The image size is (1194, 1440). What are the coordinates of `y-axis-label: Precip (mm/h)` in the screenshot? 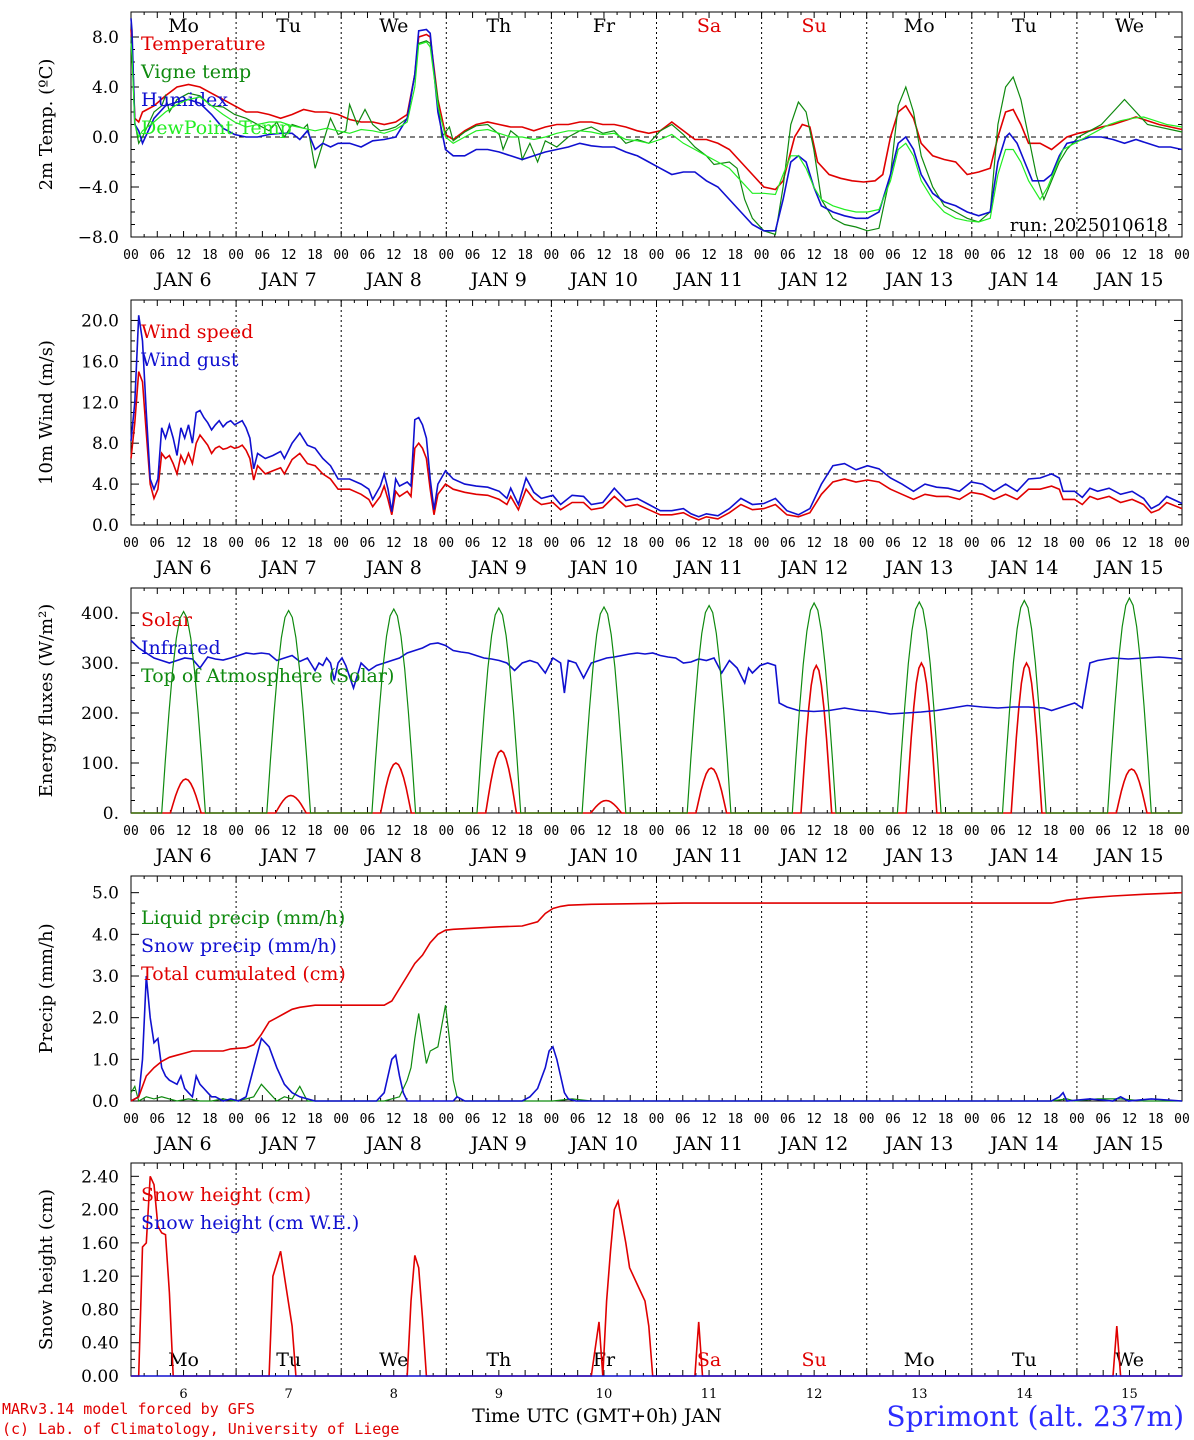 It's located at (46, 988).